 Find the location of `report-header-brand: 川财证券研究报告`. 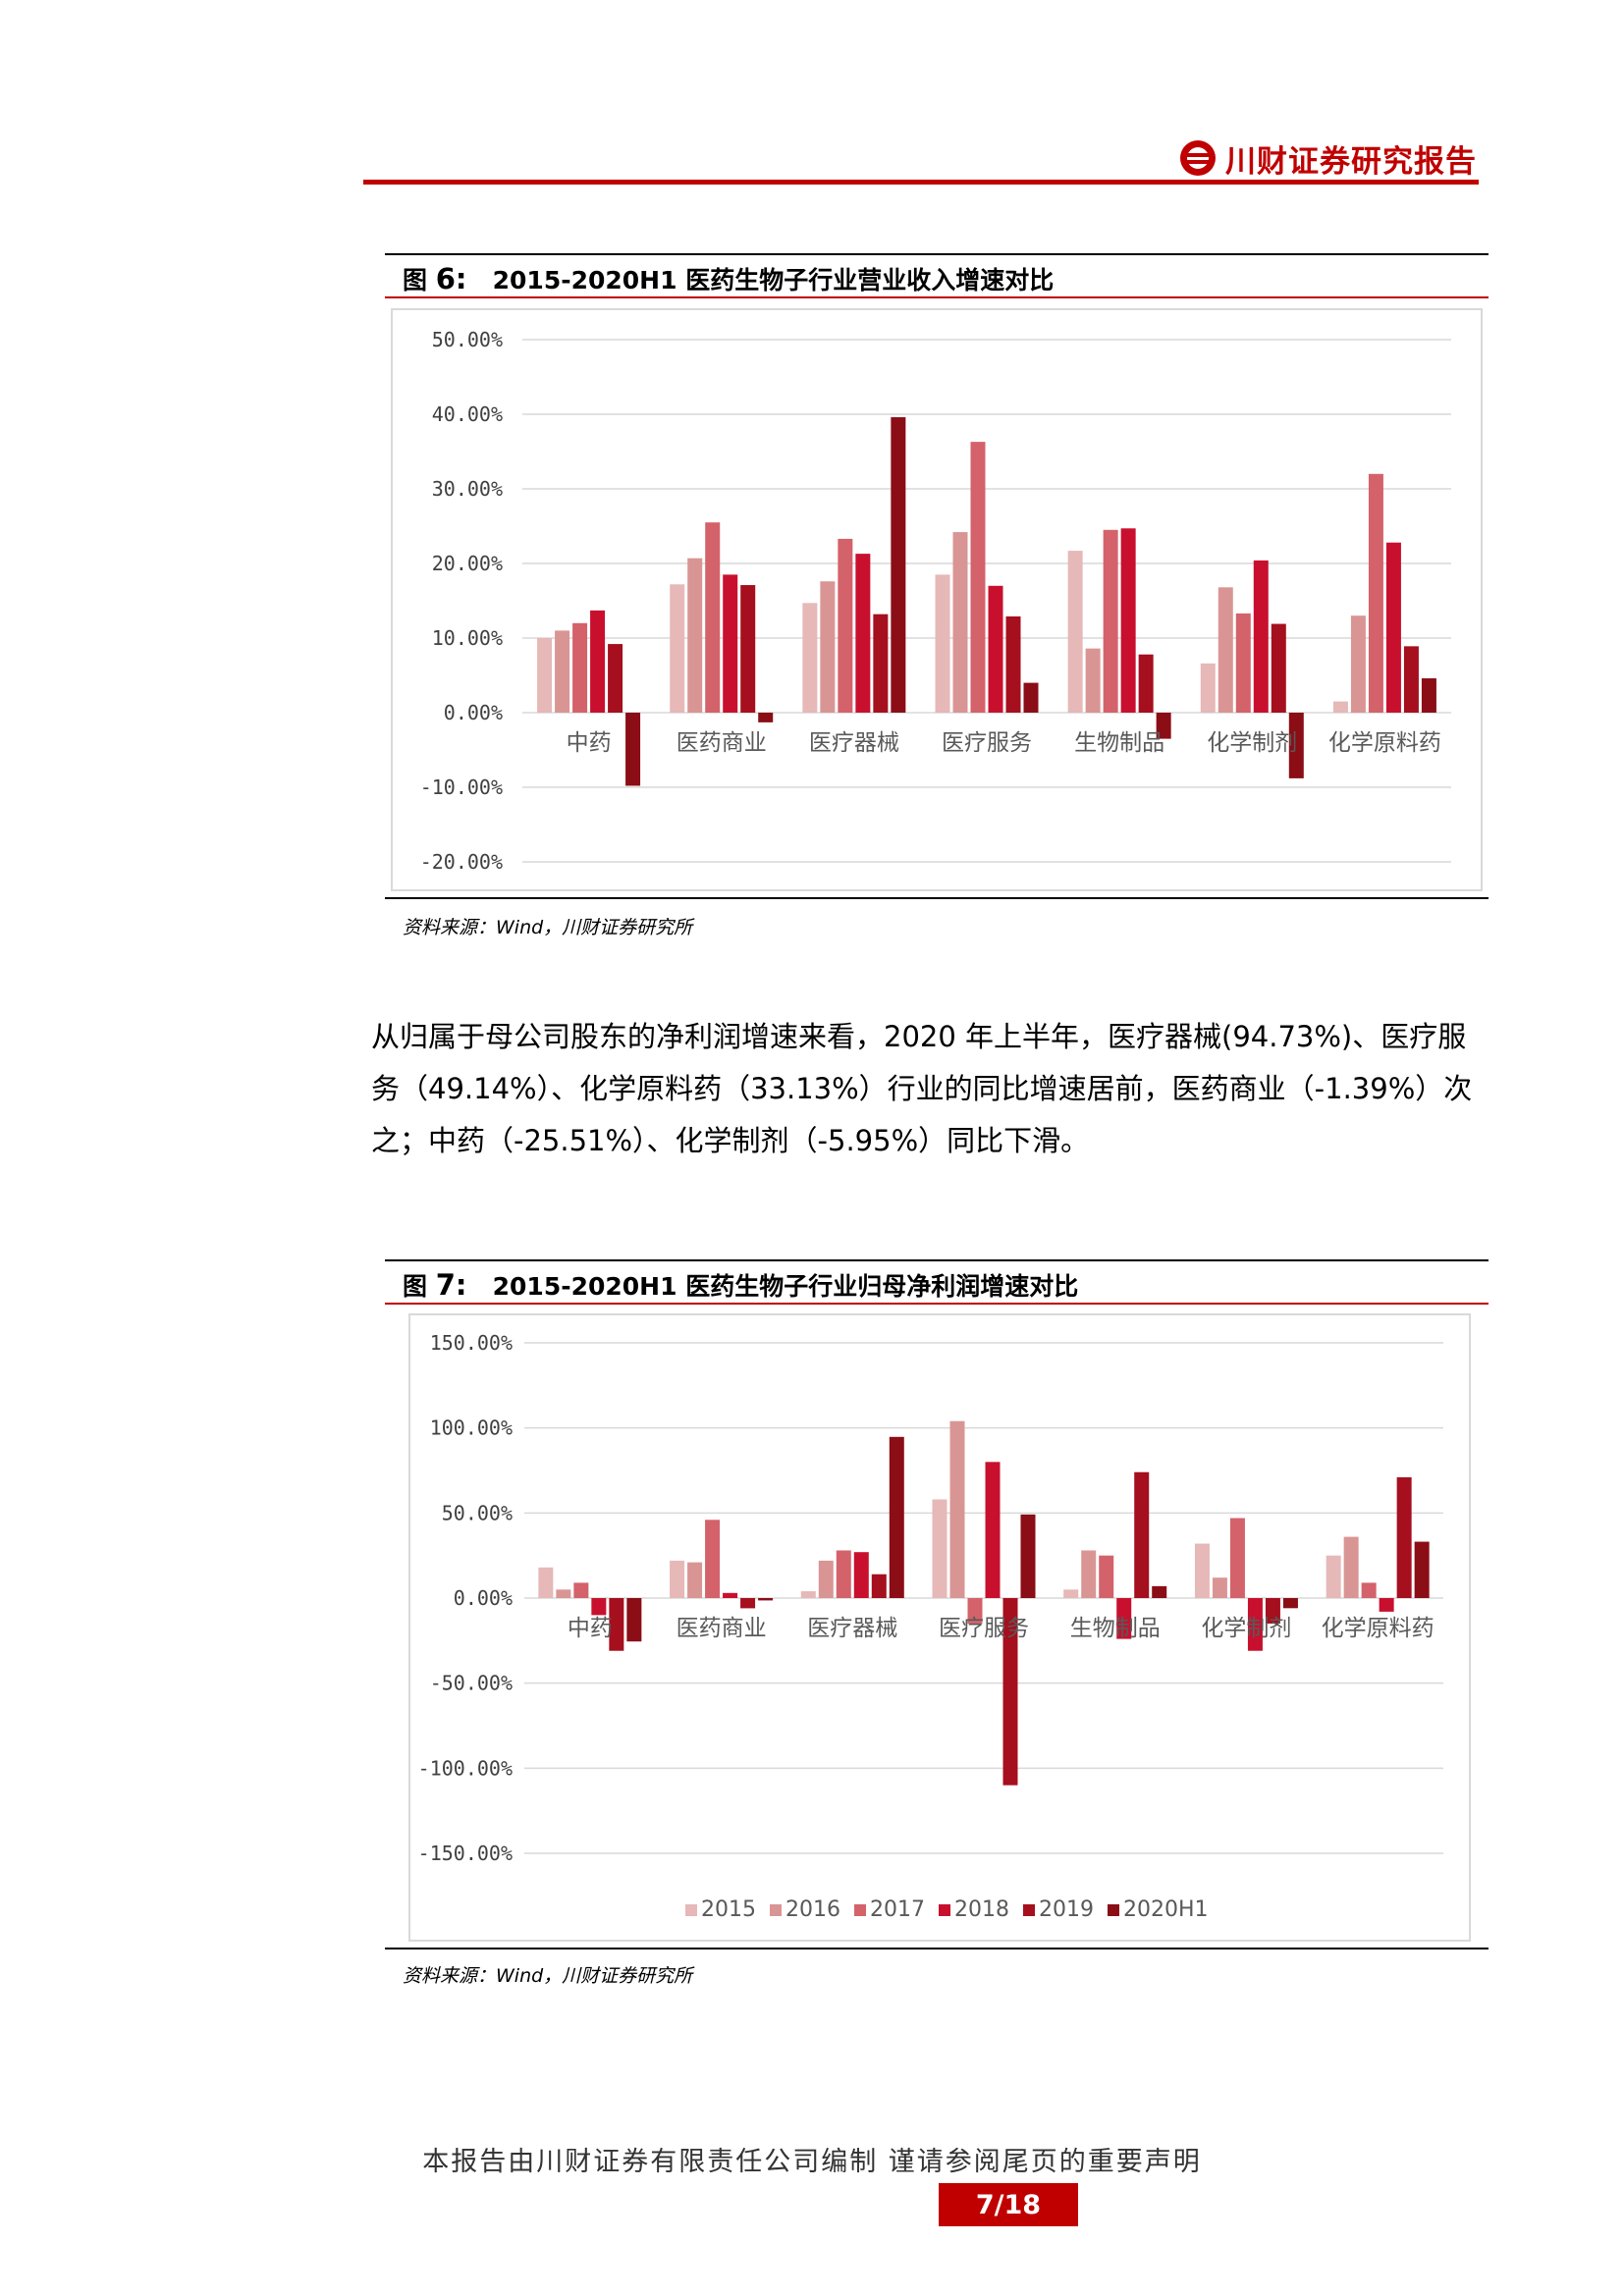

report-header-brand: 川财证券研究报告 is located at coordinates (1327, 158).